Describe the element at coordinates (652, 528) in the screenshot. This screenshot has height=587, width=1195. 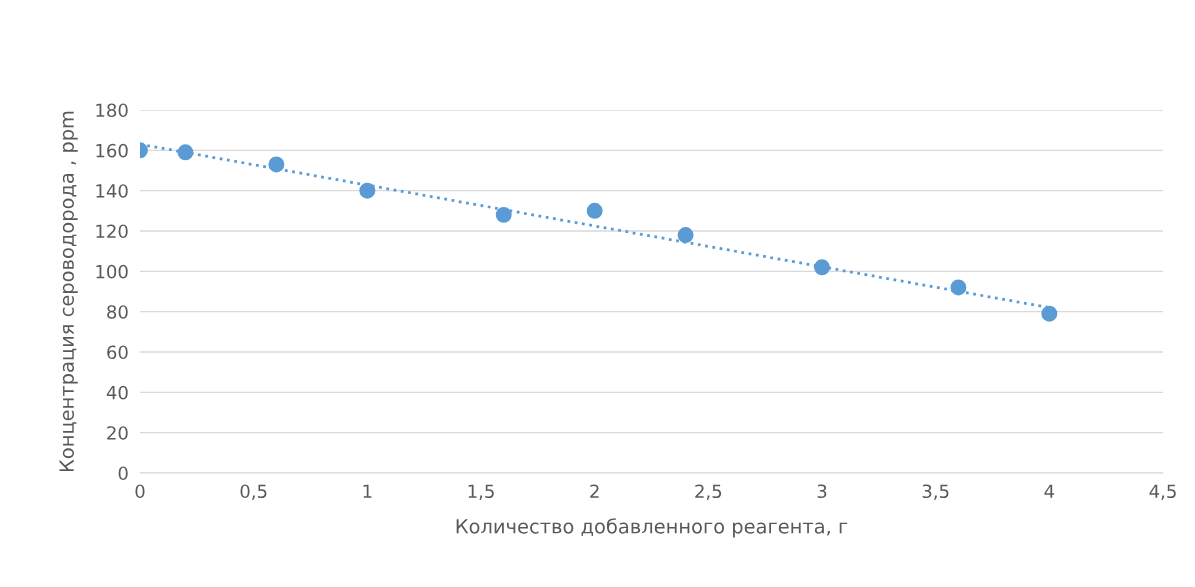
I see `x-axis-title: Количество добавленного реагента, г` at that location.